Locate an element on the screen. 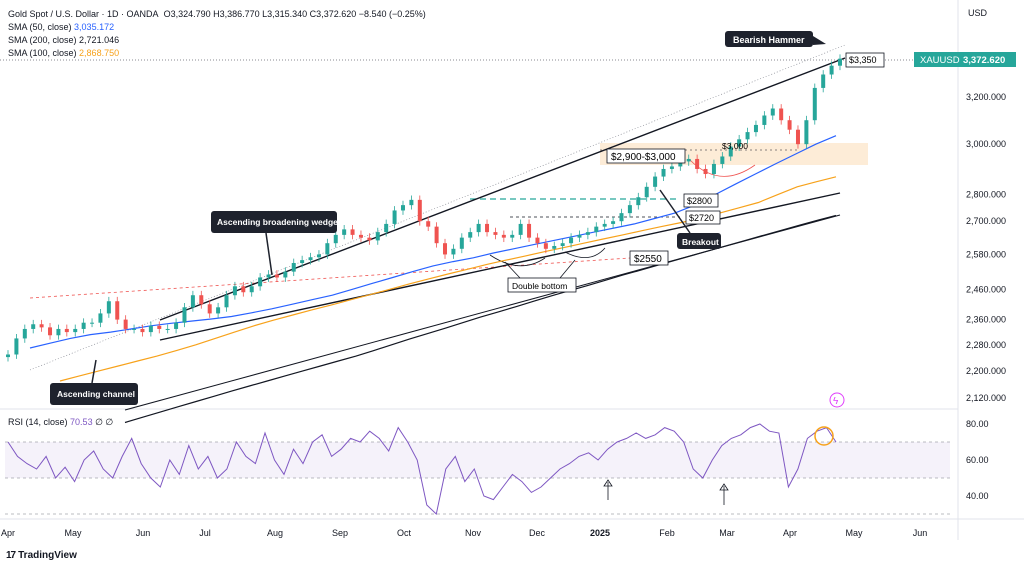 The width and height of the screenshot is (1024, 567). level-2550-line is located at coordinates (330, 278).